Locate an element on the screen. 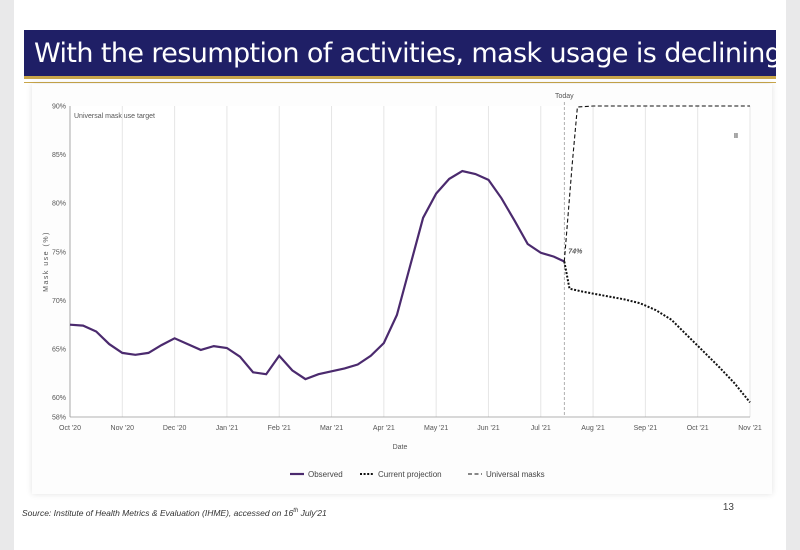  x-tick-label: Aug '21 is located at coordinates (593, 428).